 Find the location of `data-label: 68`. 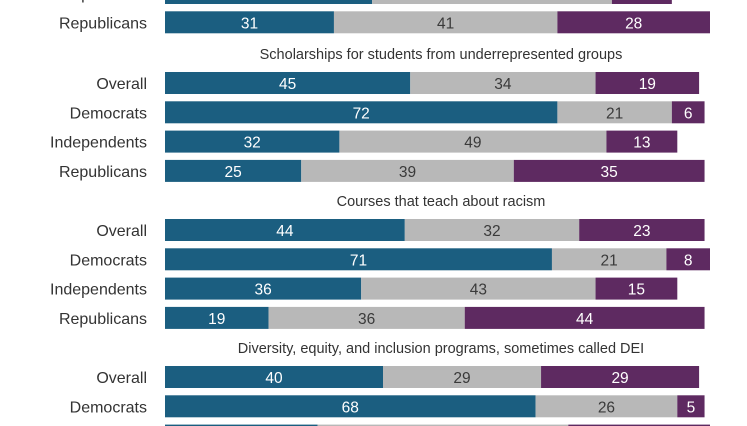

data-label: 68 is located at coordinates (350, 407).